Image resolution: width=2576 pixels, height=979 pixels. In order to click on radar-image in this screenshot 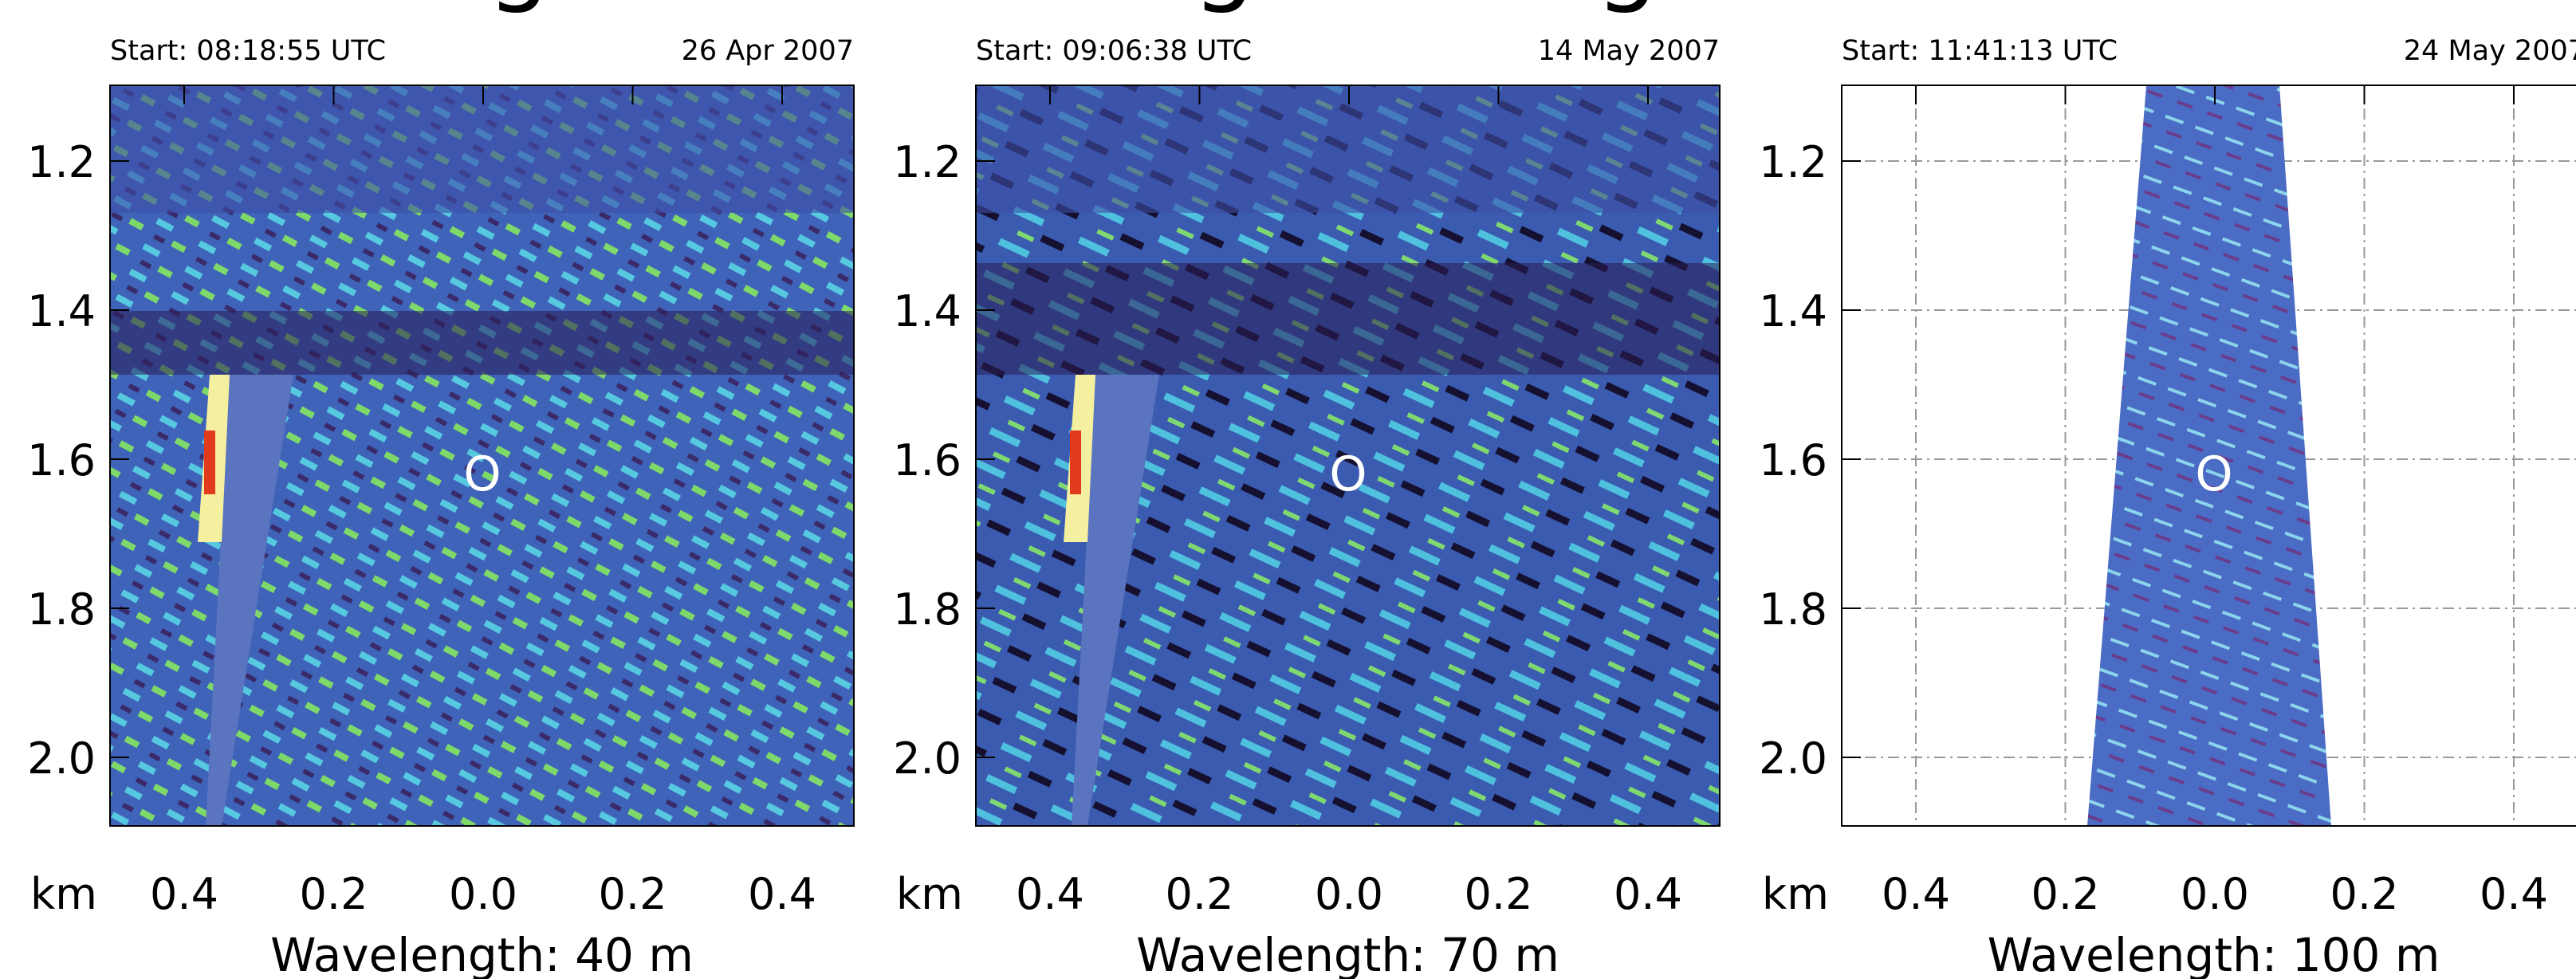, I will do `click(2209, 456)`.